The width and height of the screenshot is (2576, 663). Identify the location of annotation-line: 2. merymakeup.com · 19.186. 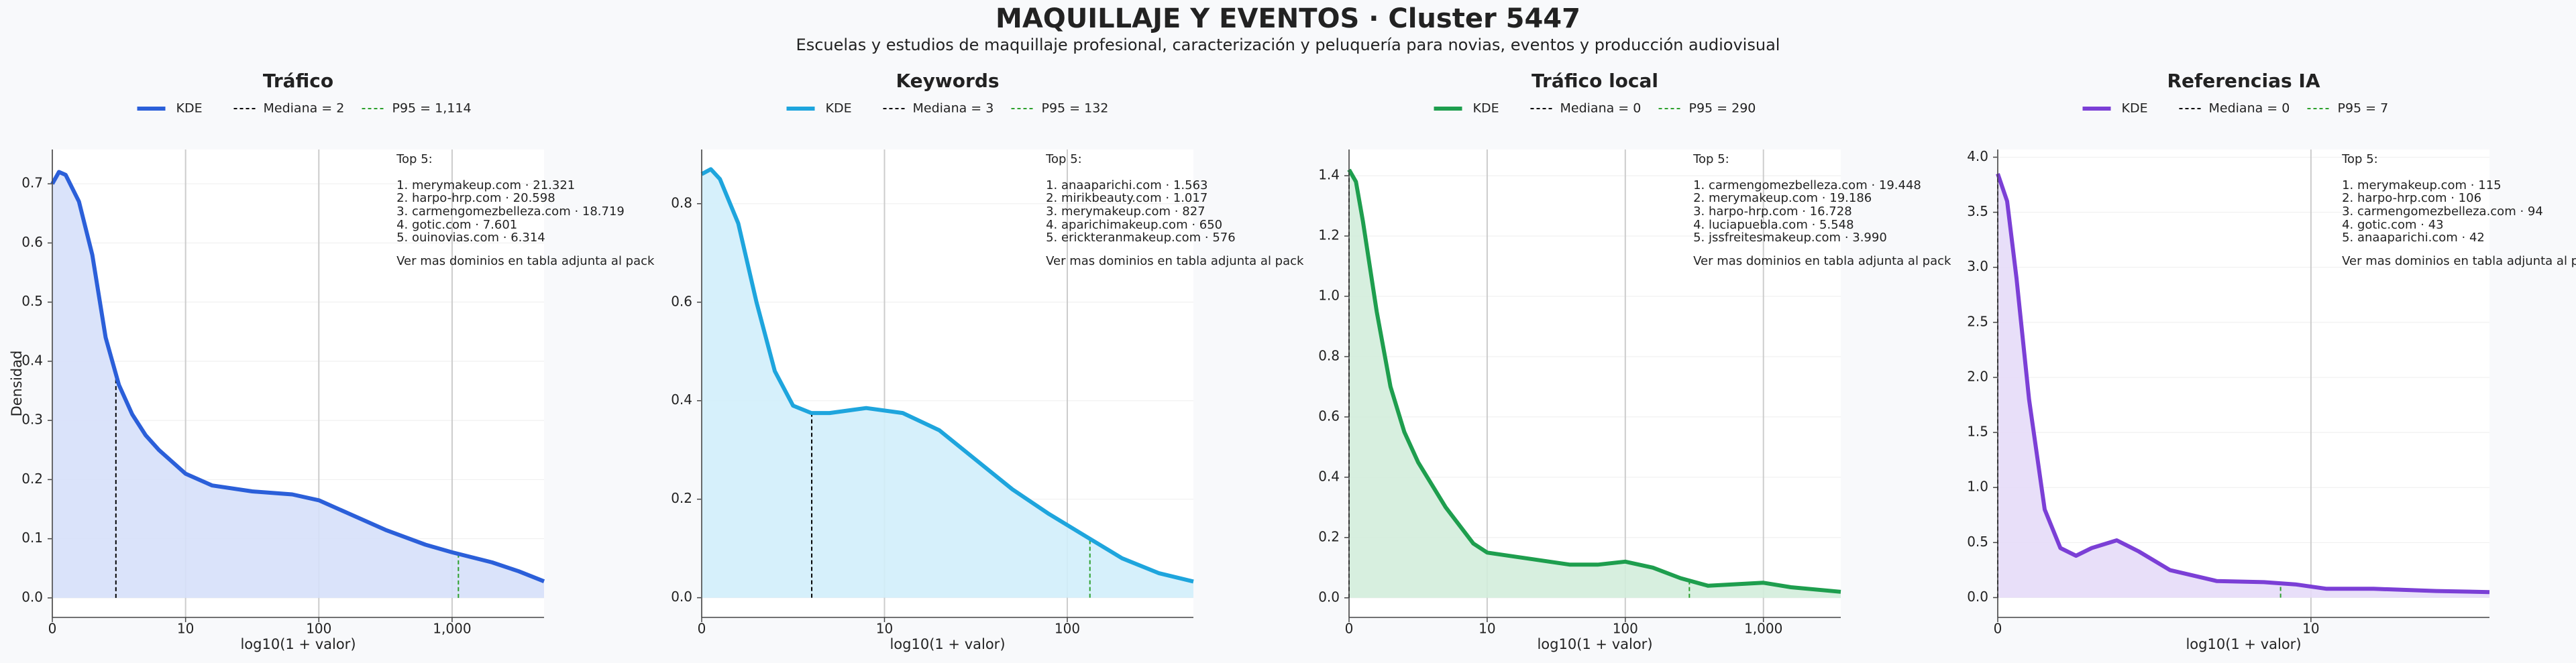
(1782, 198).